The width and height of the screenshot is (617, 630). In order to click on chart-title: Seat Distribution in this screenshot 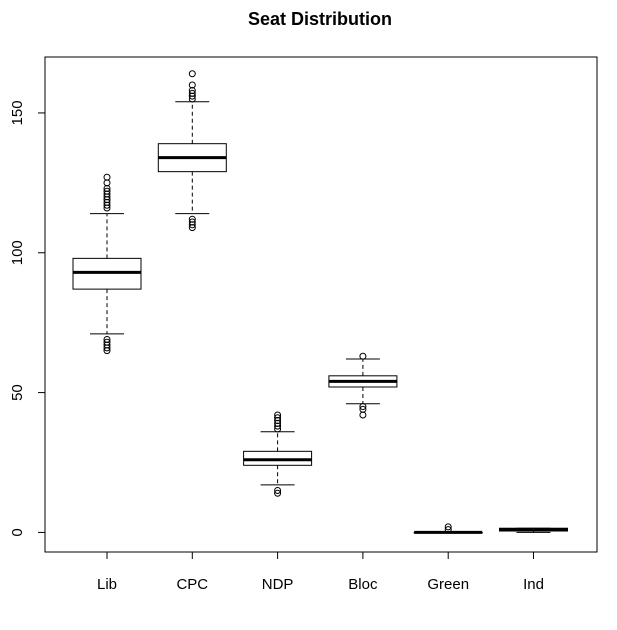, I will do `click(320, 19)`.